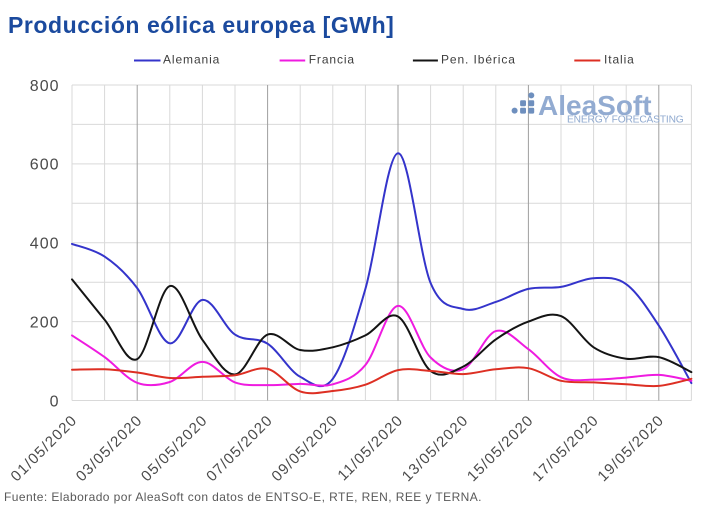 The width and height of the screenshot is (703, 510). What do you see at coordinates (45, 165) in the screenshot?
I see `svg-text: 600` at bounding box center [45, 165].